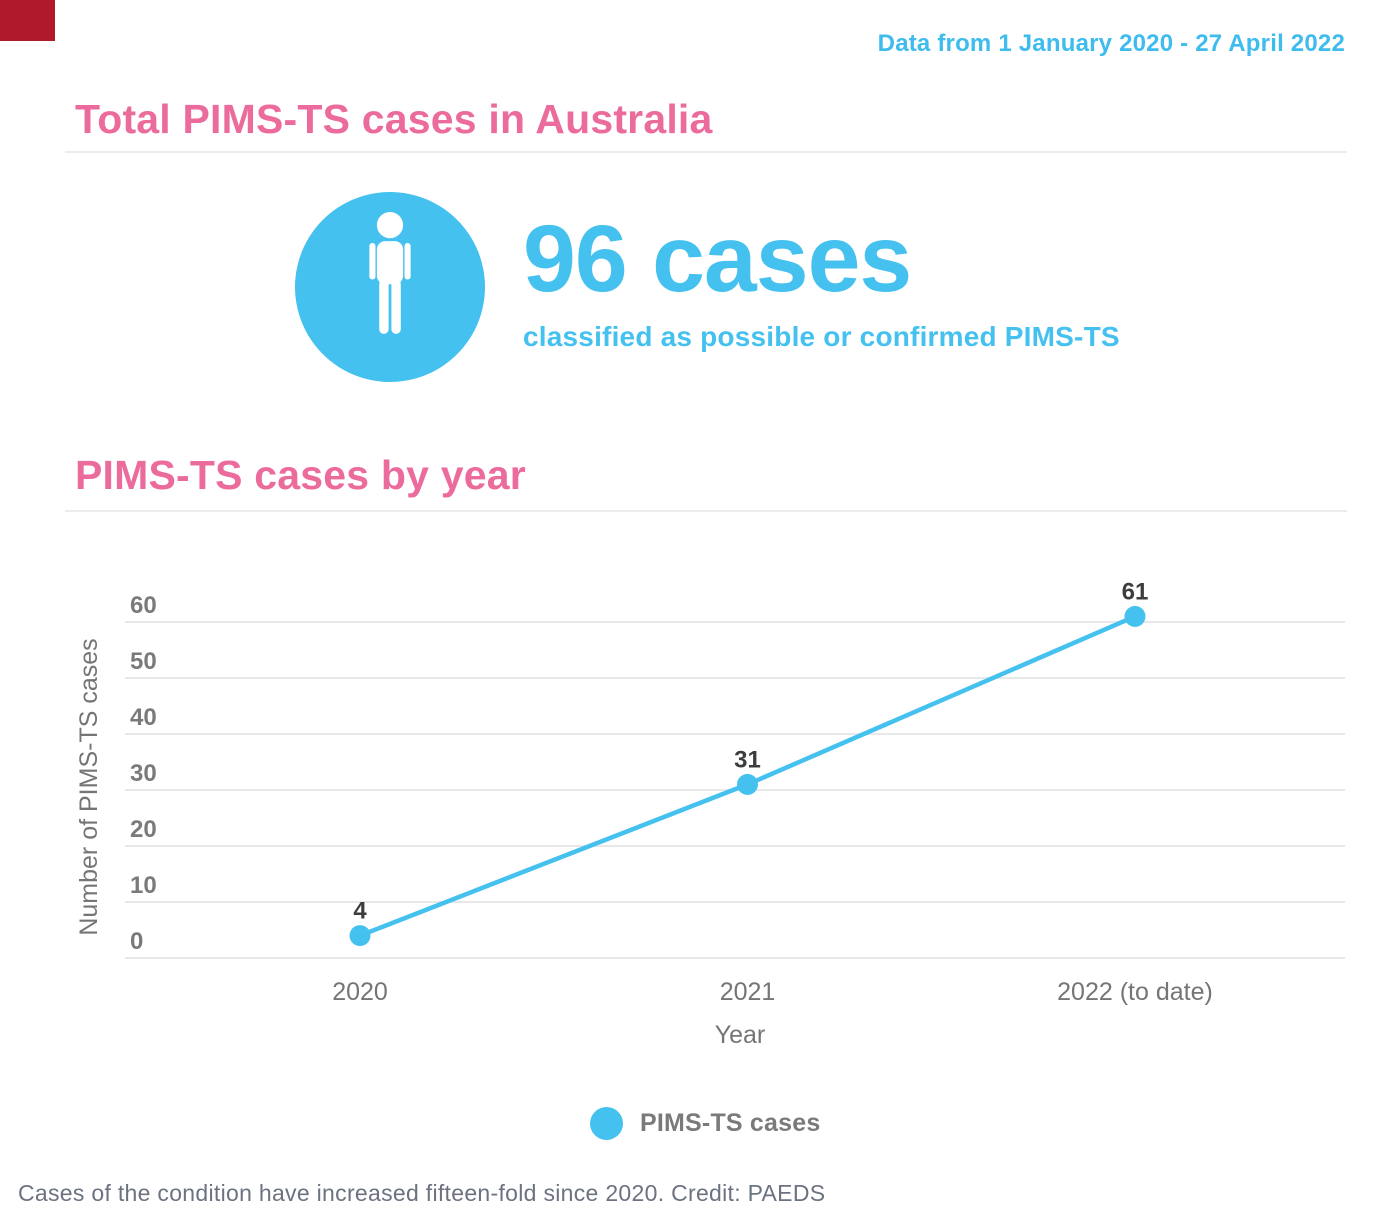  Describe the element at coordinates (89, 786) in the screenshot. I see `y-axis-title: Number of PIMS-TS cases` at that location.